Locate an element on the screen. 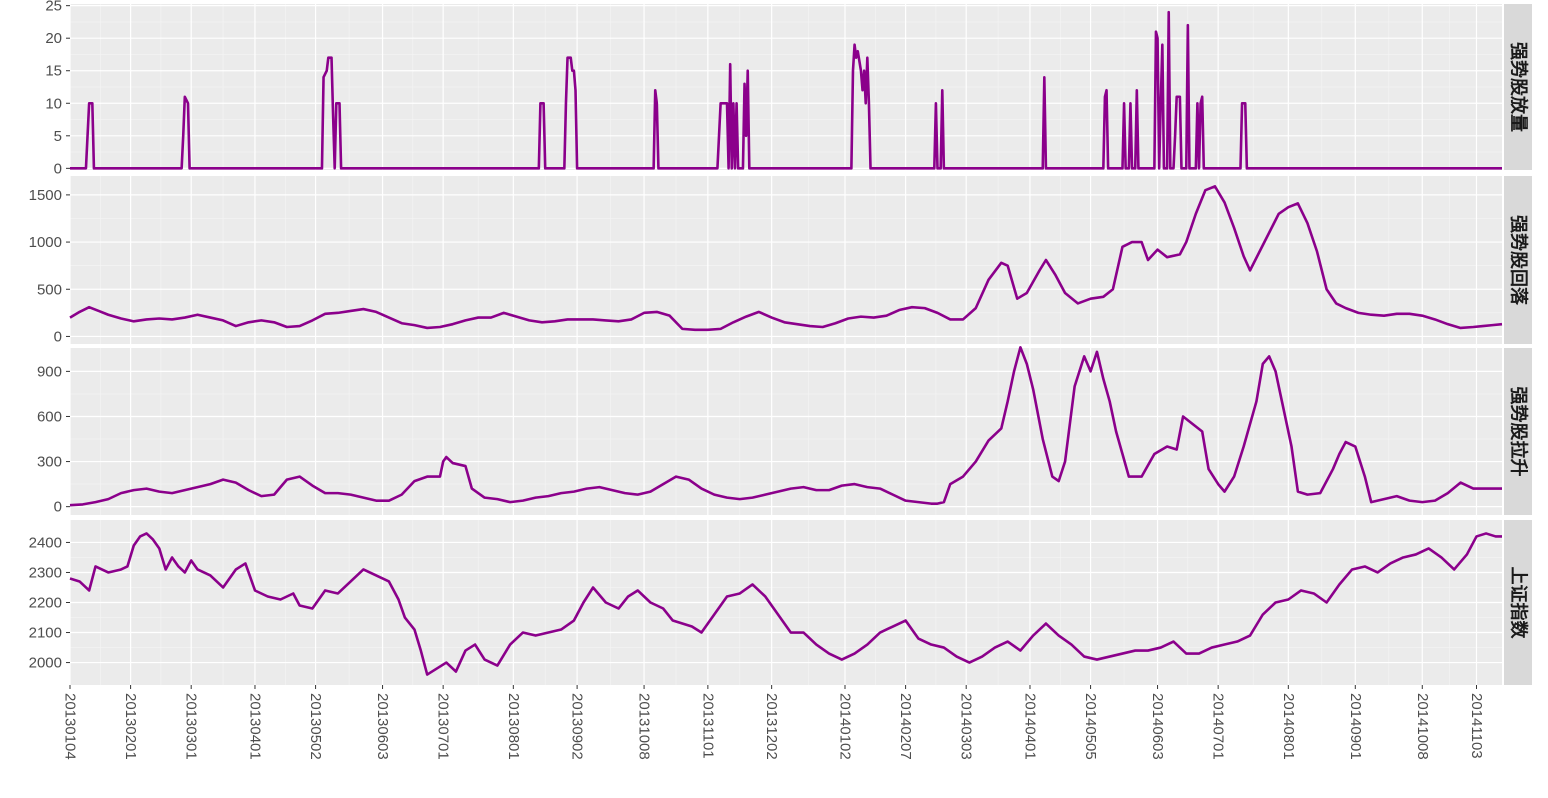  facet-strip-label: 上证指数 is located at coordinates (1519, 603).